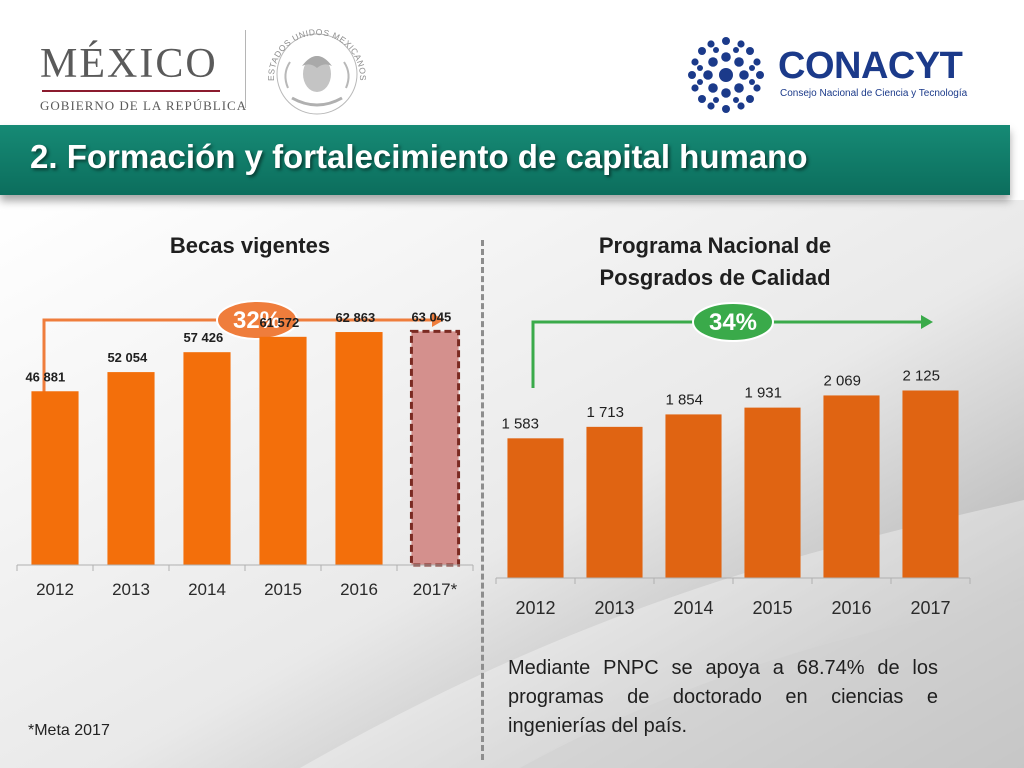 The height and width of the screenshot is (768, 1024). What do you see at coordinates (131, 91) in the screenshot?
I see `mexico-rule` at bounding box center [131, 91].